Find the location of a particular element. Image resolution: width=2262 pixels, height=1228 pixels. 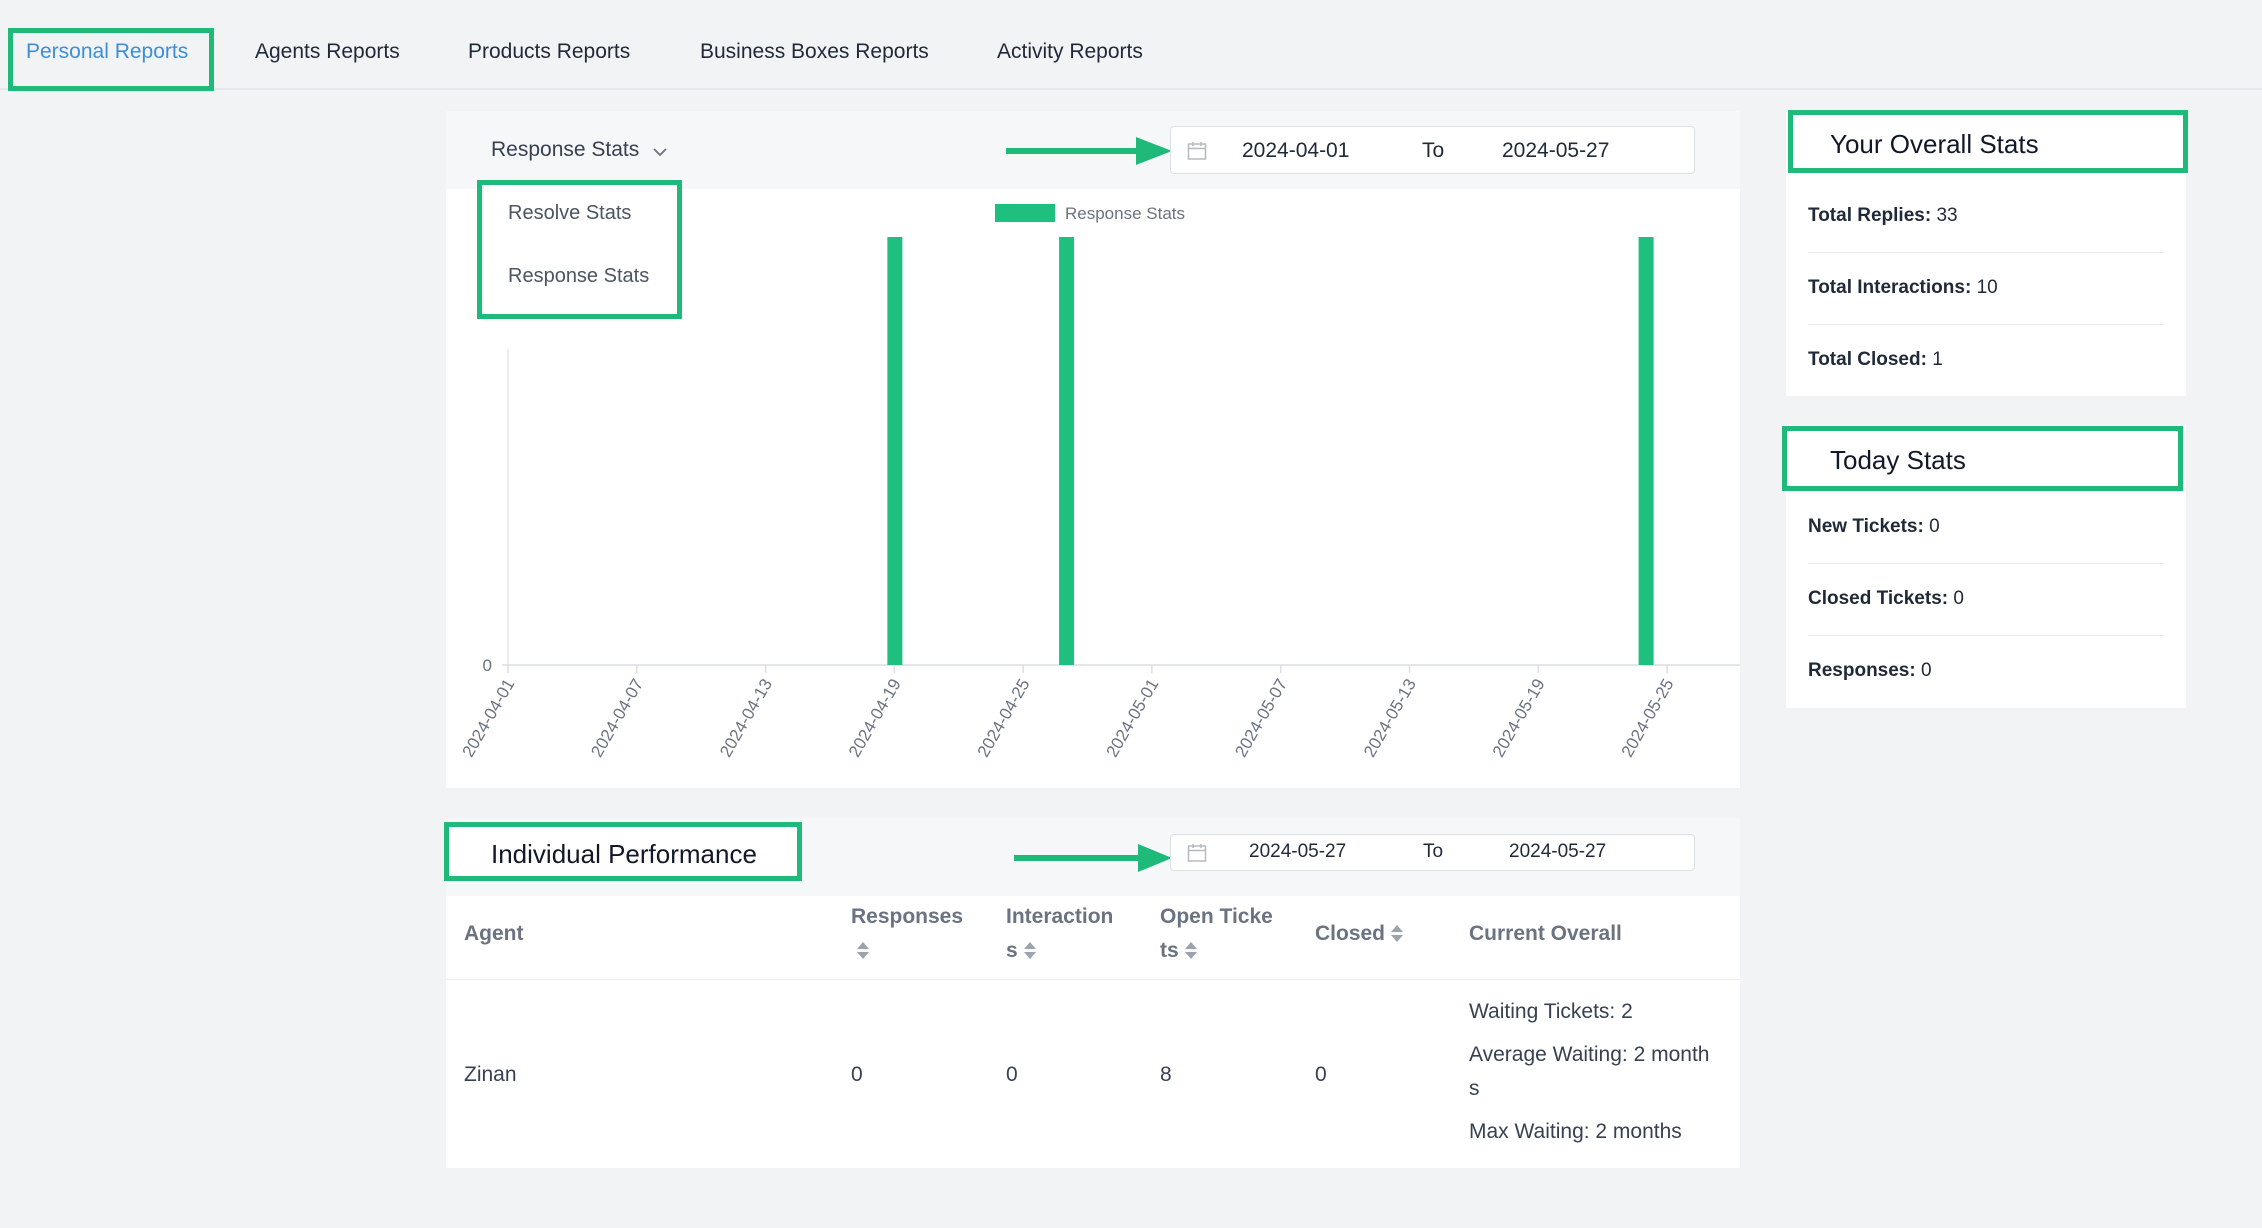

column-header-open-tickets-label-2: ts is located at coordinates (1169, 950).